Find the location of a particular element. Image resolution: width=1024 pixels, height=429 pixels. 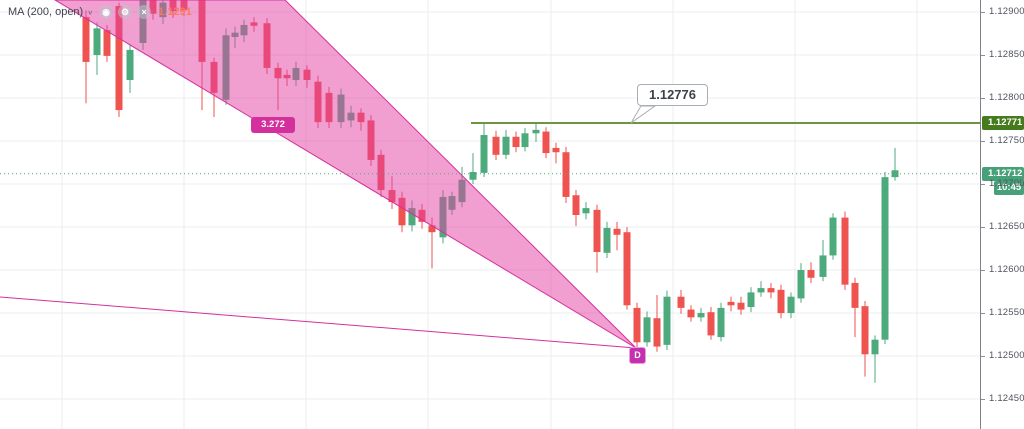

chevron-down-icon: ∨ is located at coordinates (90, 12).